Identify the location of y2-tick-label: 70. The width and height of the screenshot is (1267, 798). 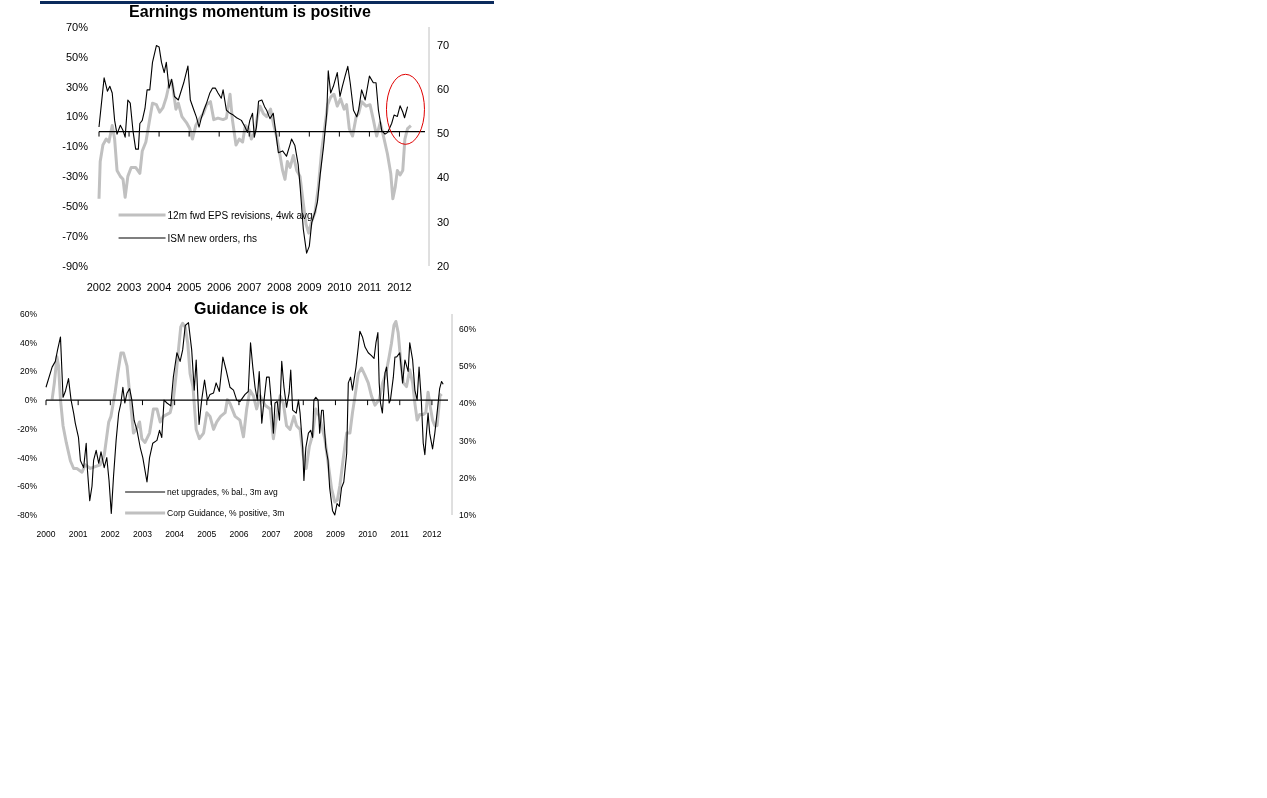
(443, 44).